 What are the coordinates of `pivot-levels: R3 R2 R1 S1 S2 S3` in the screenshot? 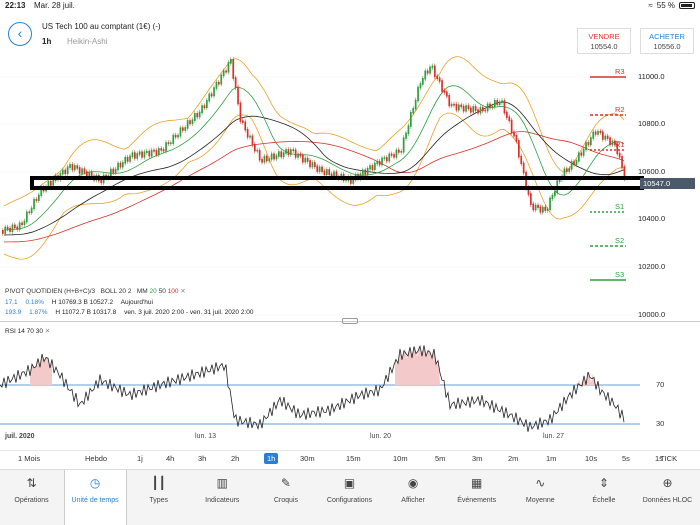 It's located at (608, 174).